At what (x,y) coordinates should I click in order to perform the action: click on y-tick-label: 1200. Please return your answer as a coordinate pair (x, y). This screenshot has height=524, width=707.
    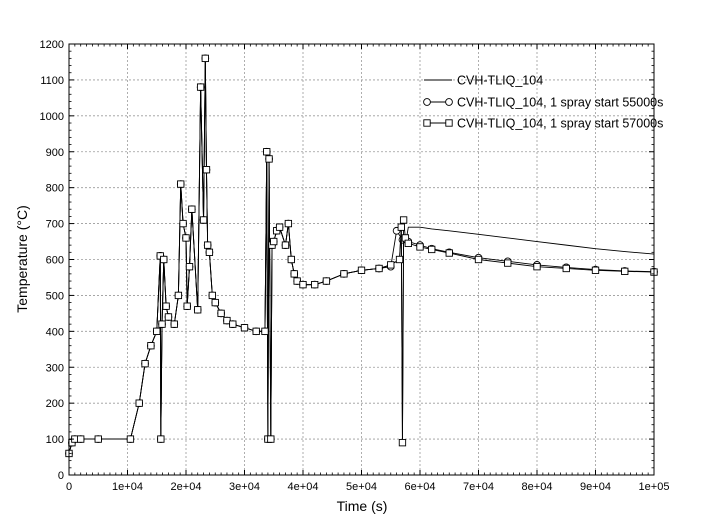
    Looking at the image, I should click on (52, 45).